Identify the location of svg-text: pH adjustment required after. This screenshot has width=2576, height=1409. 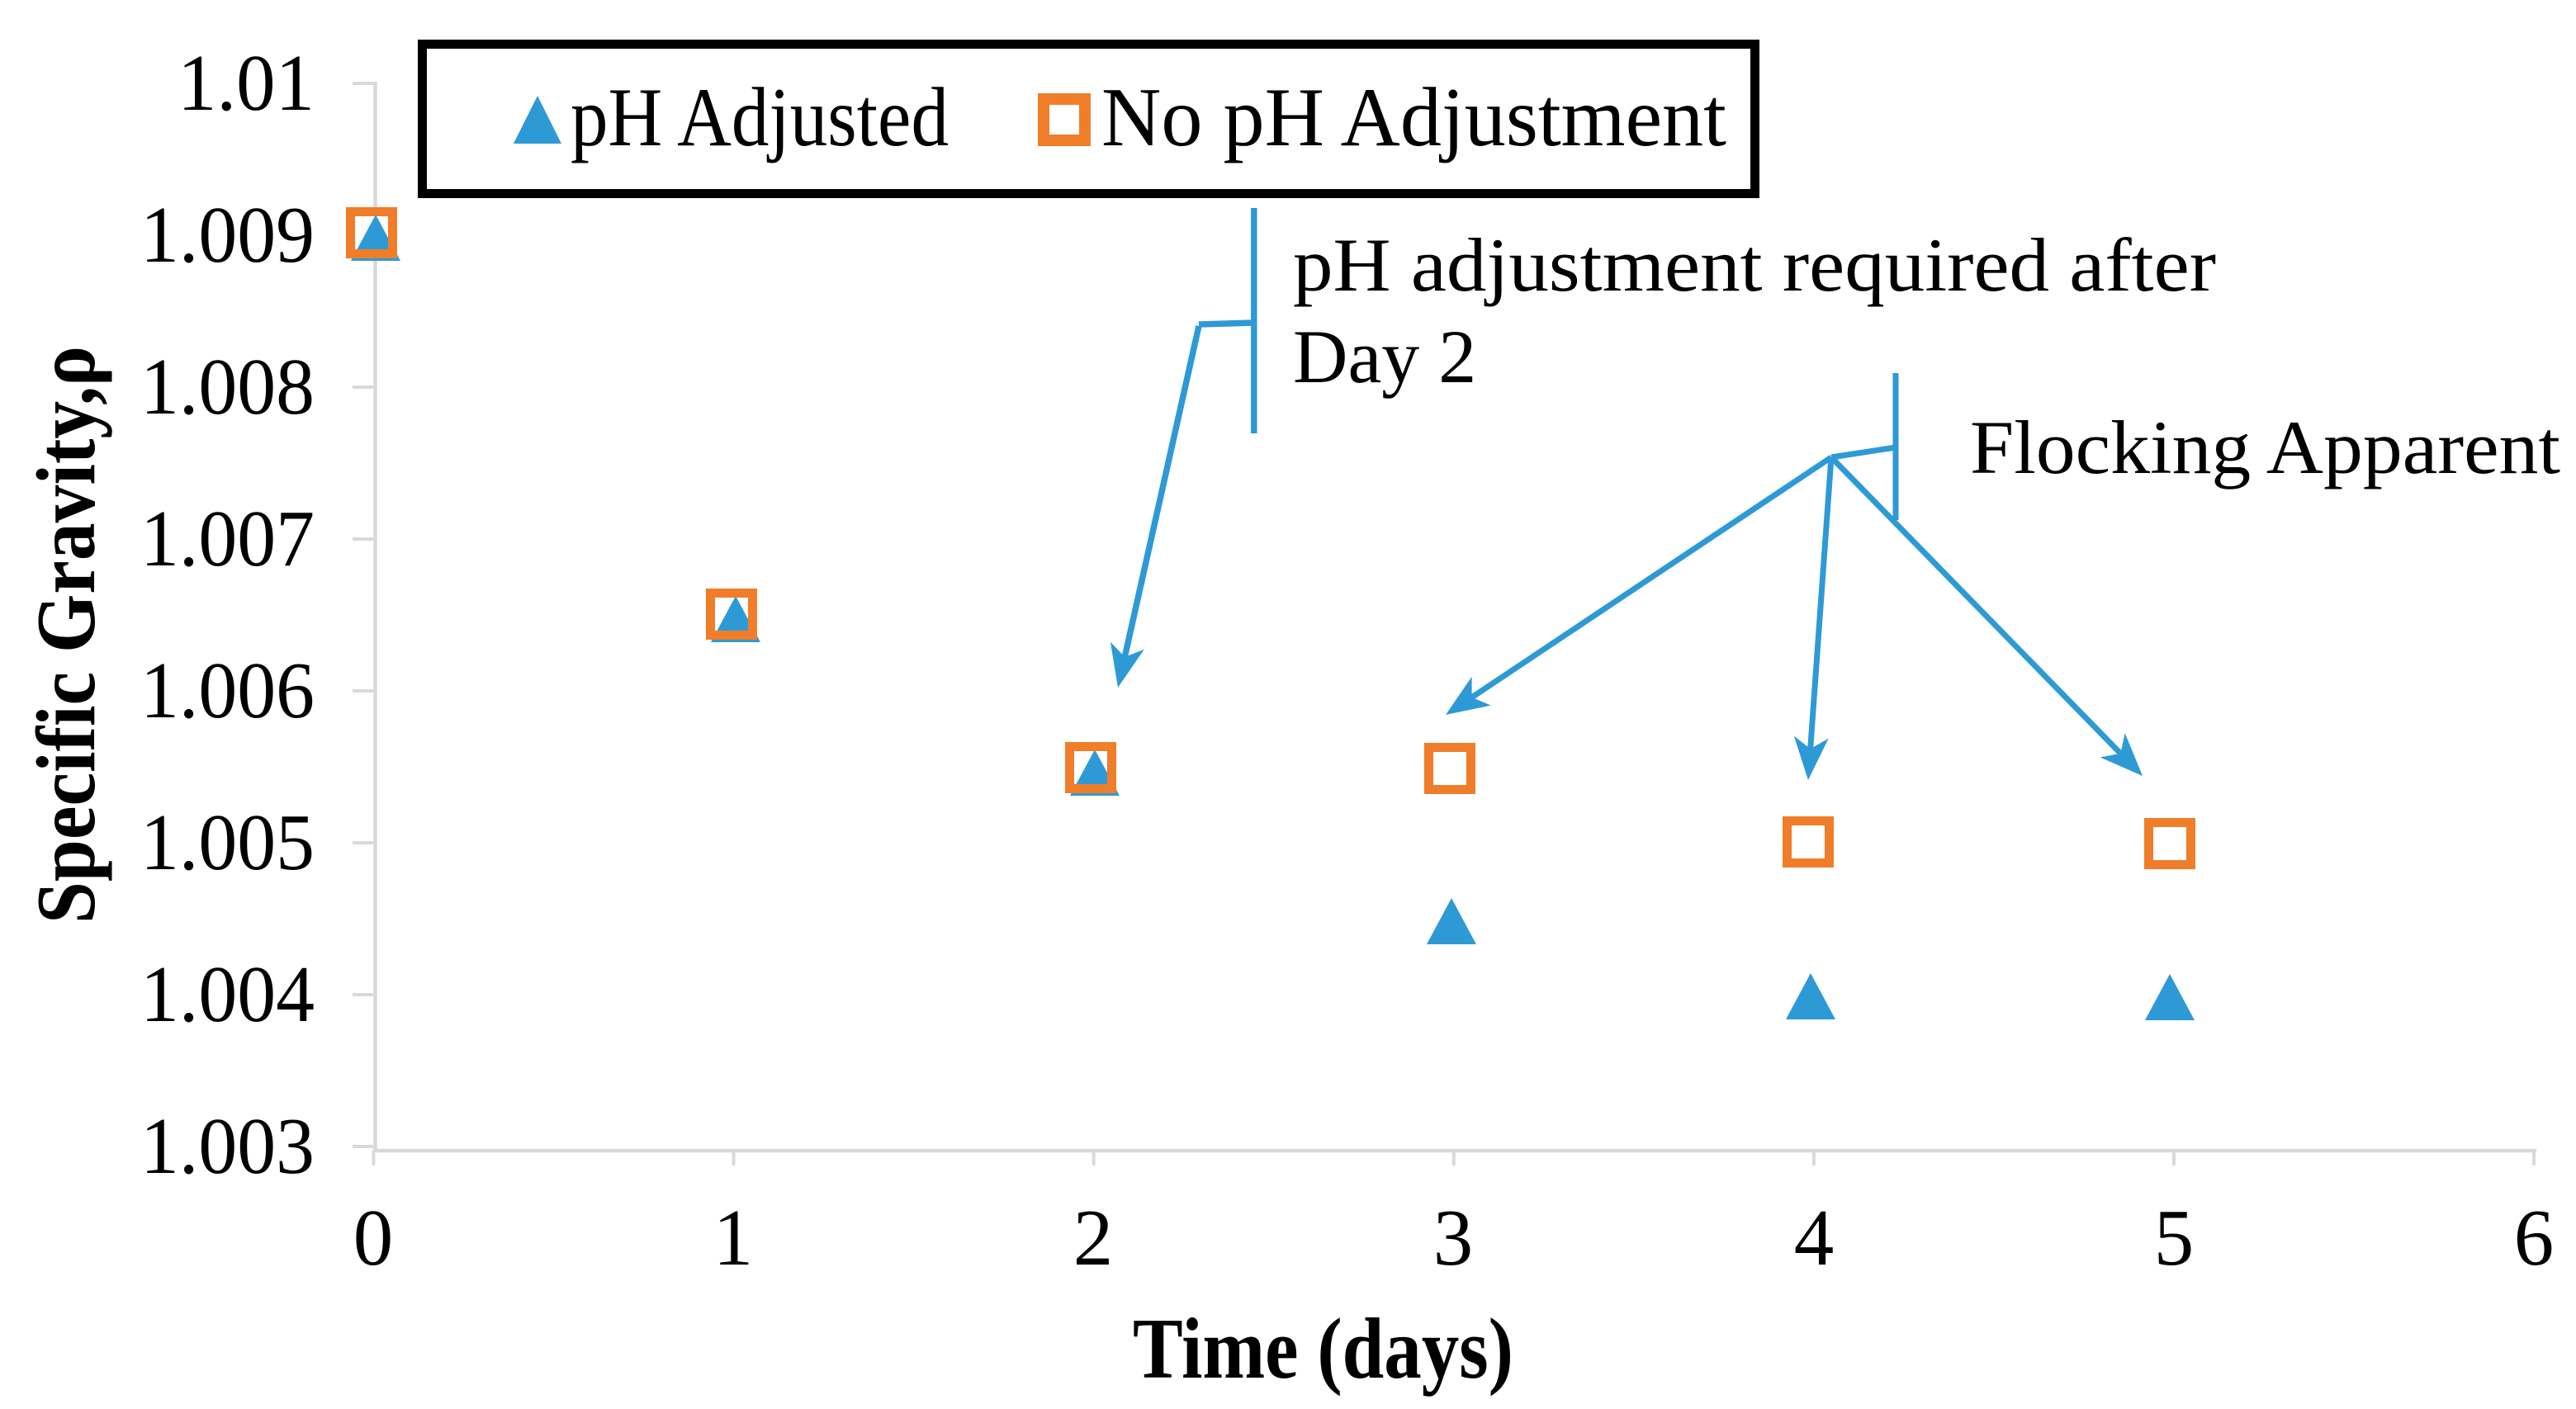
(1754, 265).